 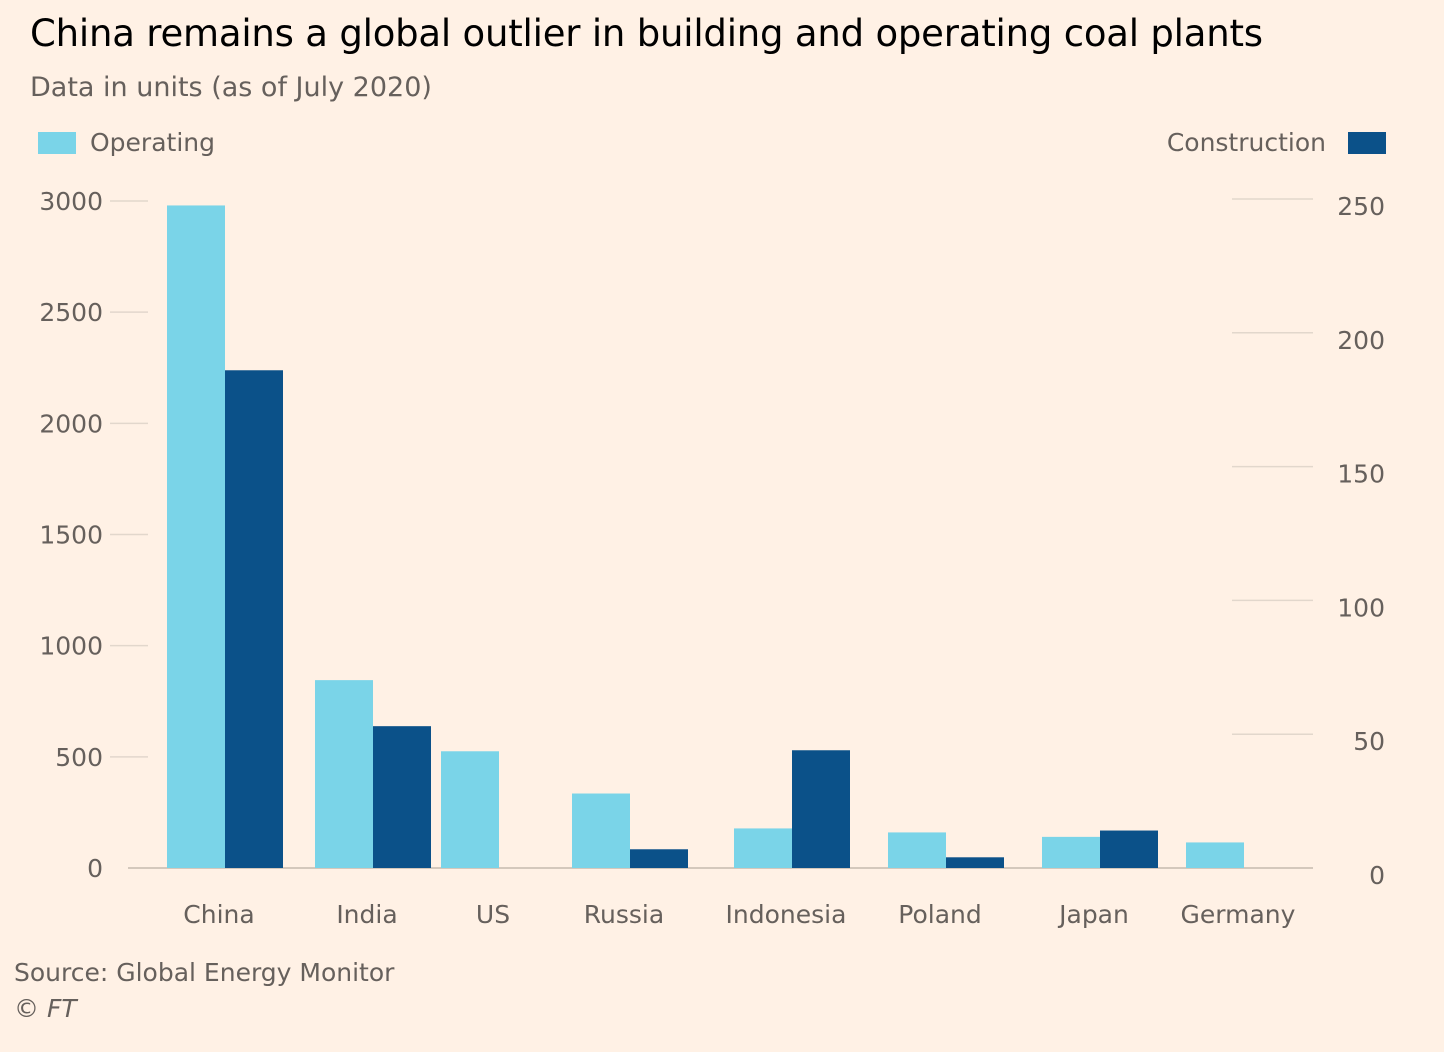 What do you see at coordinates (1129, 849) in the screenshot?
I see `bar-construction-japan` at bounding box center [1129, 849].